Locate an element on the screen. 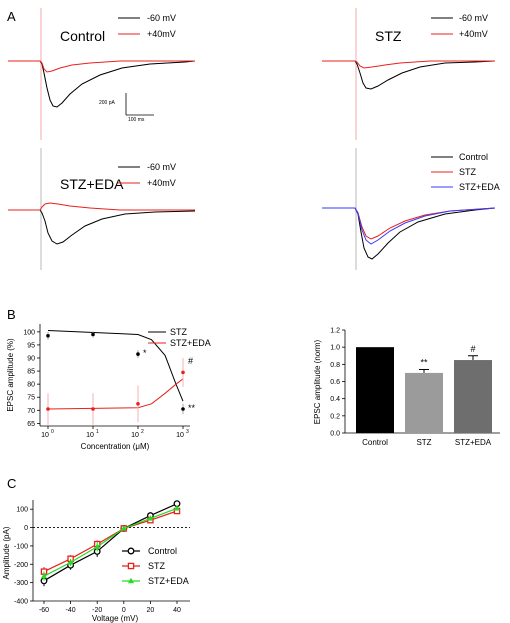 This screenshot has height=623, width=510. trace-panel-stz-eda: STZ+EDA -60 mV +40mV is located at coordinates (102, 209).